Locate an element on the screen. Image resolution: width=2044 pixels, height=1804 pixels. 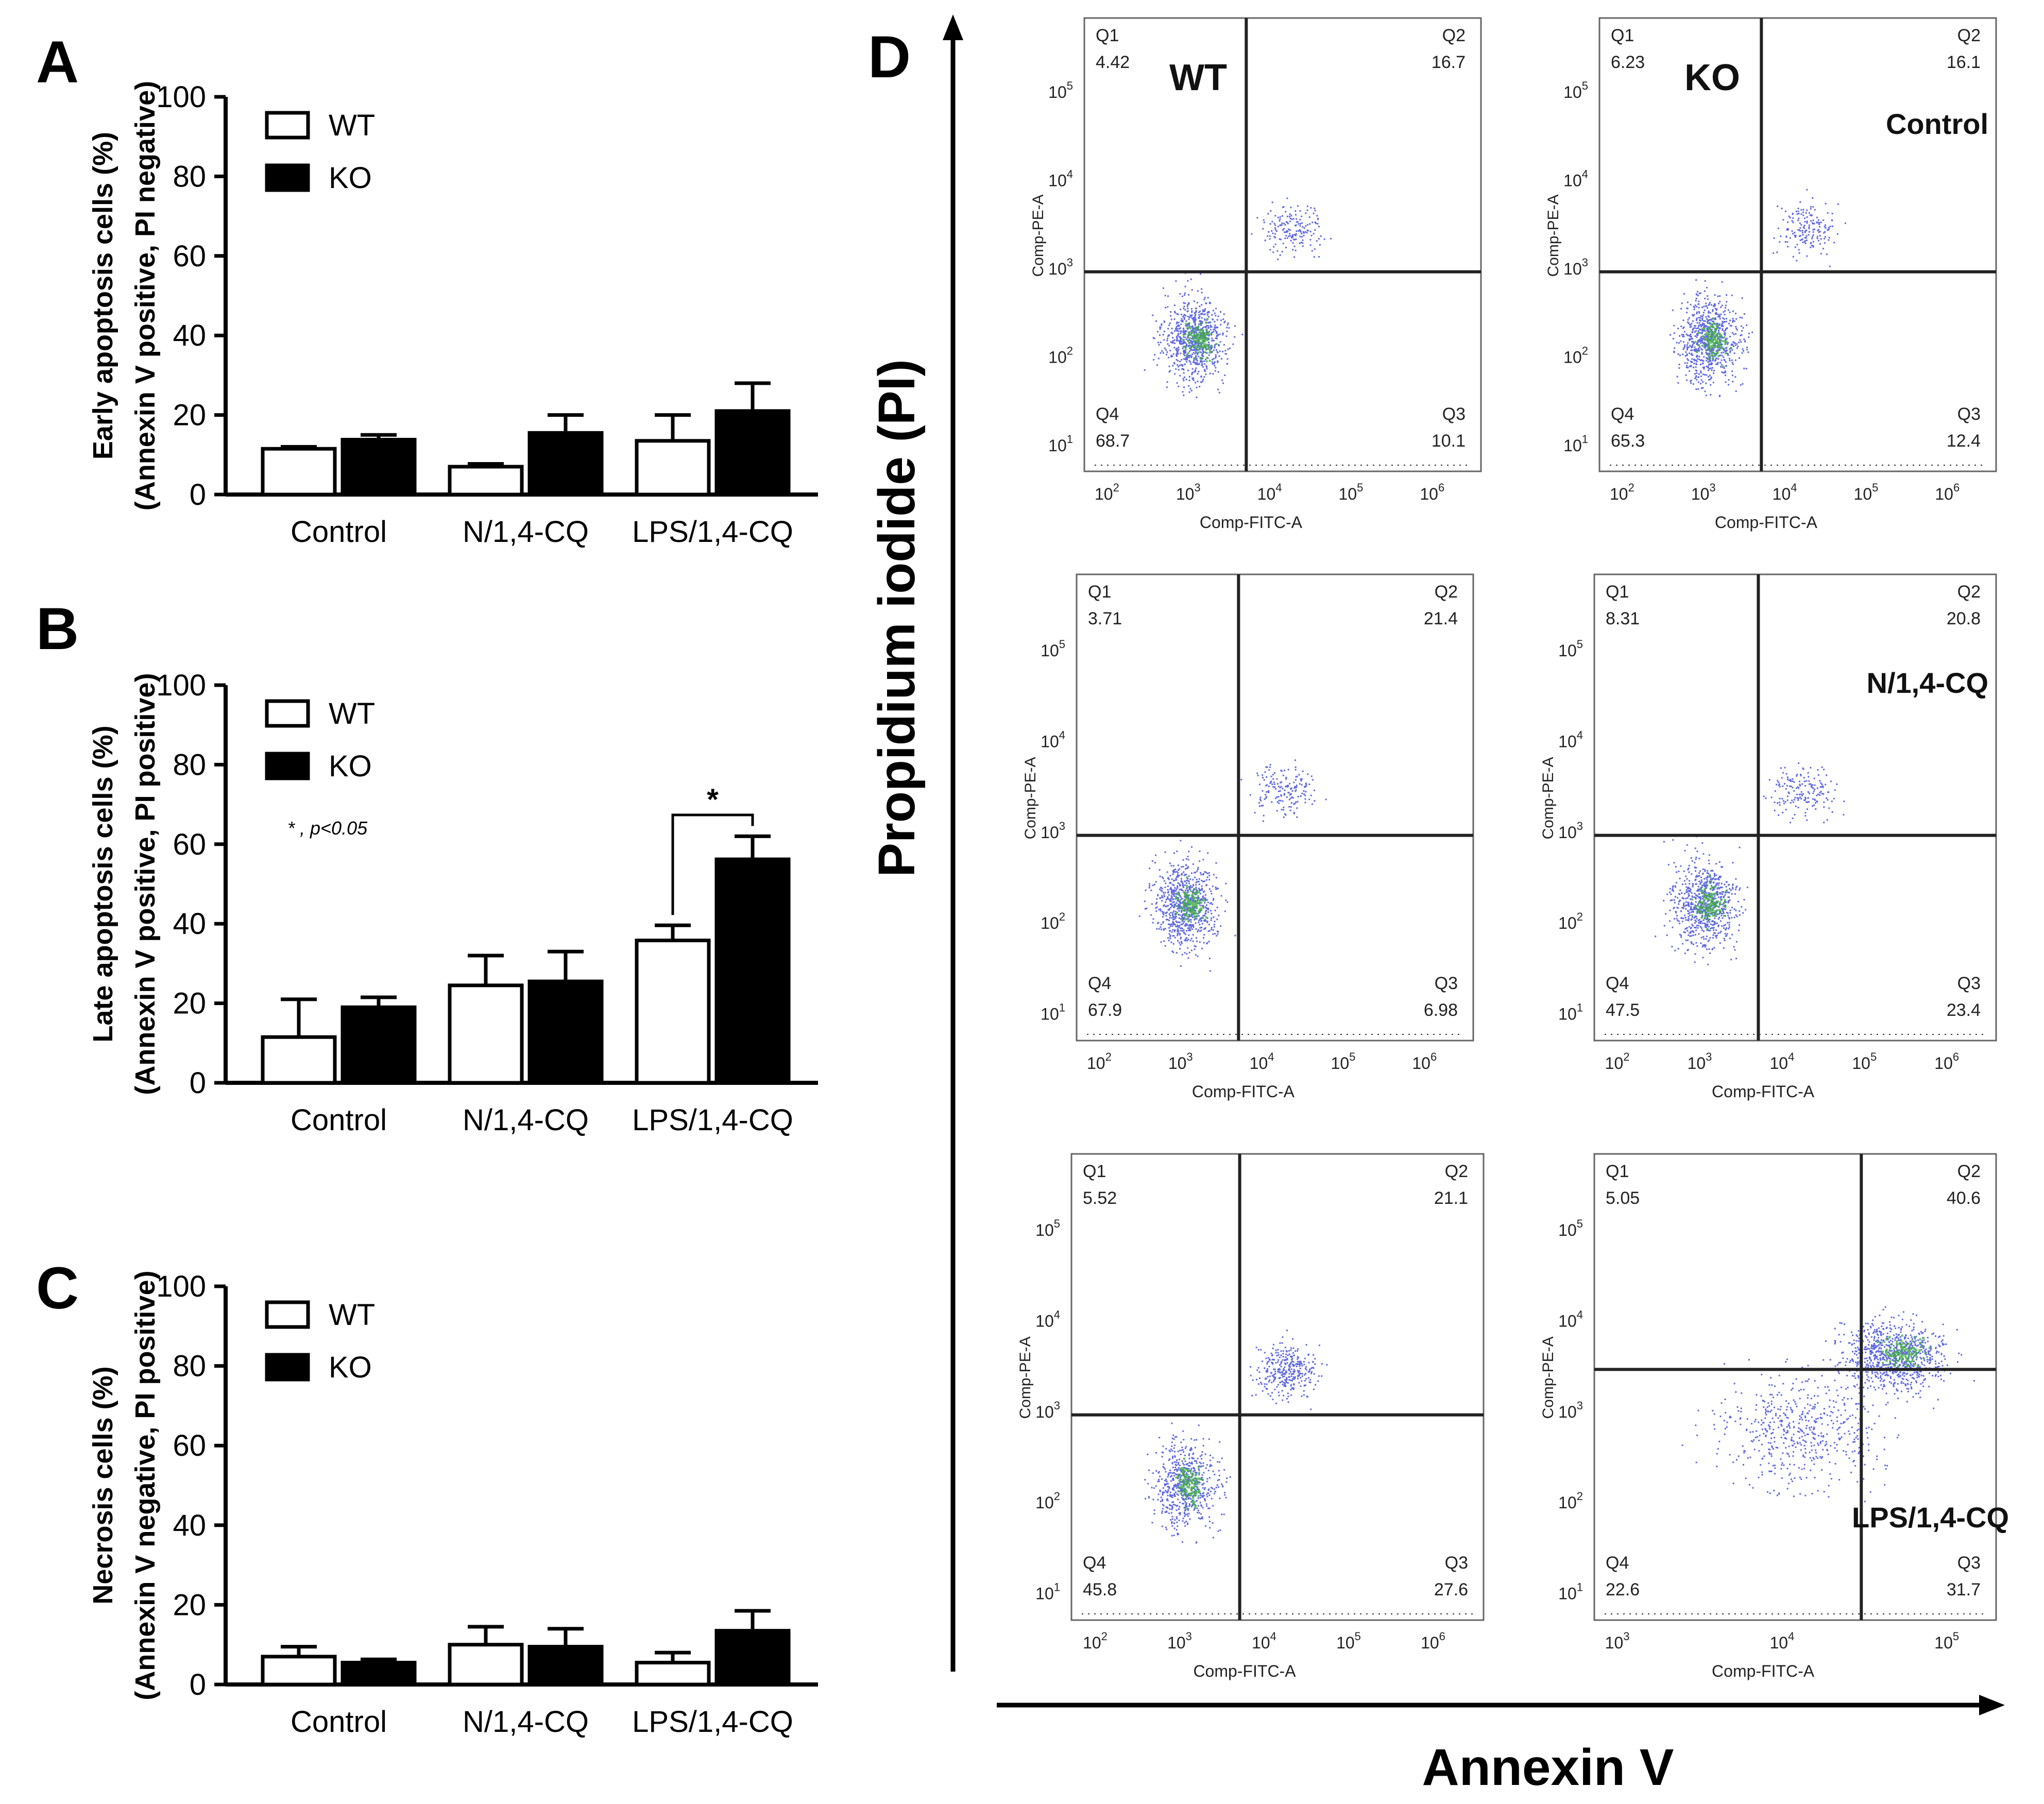
significance-star: * is located at coordinates (713, 799).